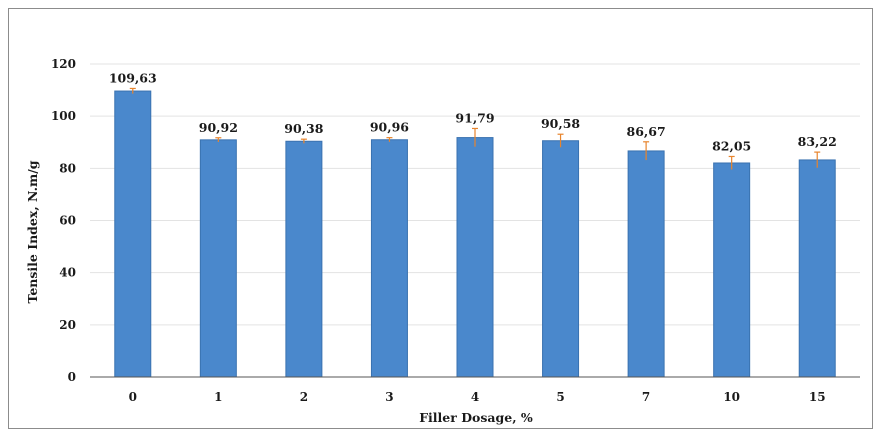 Image resolution: width=883 pixels, height=437 pixels. Describe the element at coordinates (32, 231) in the screenshot. I see `y-axis-title: Tensile Index, N.m/g` at that location.